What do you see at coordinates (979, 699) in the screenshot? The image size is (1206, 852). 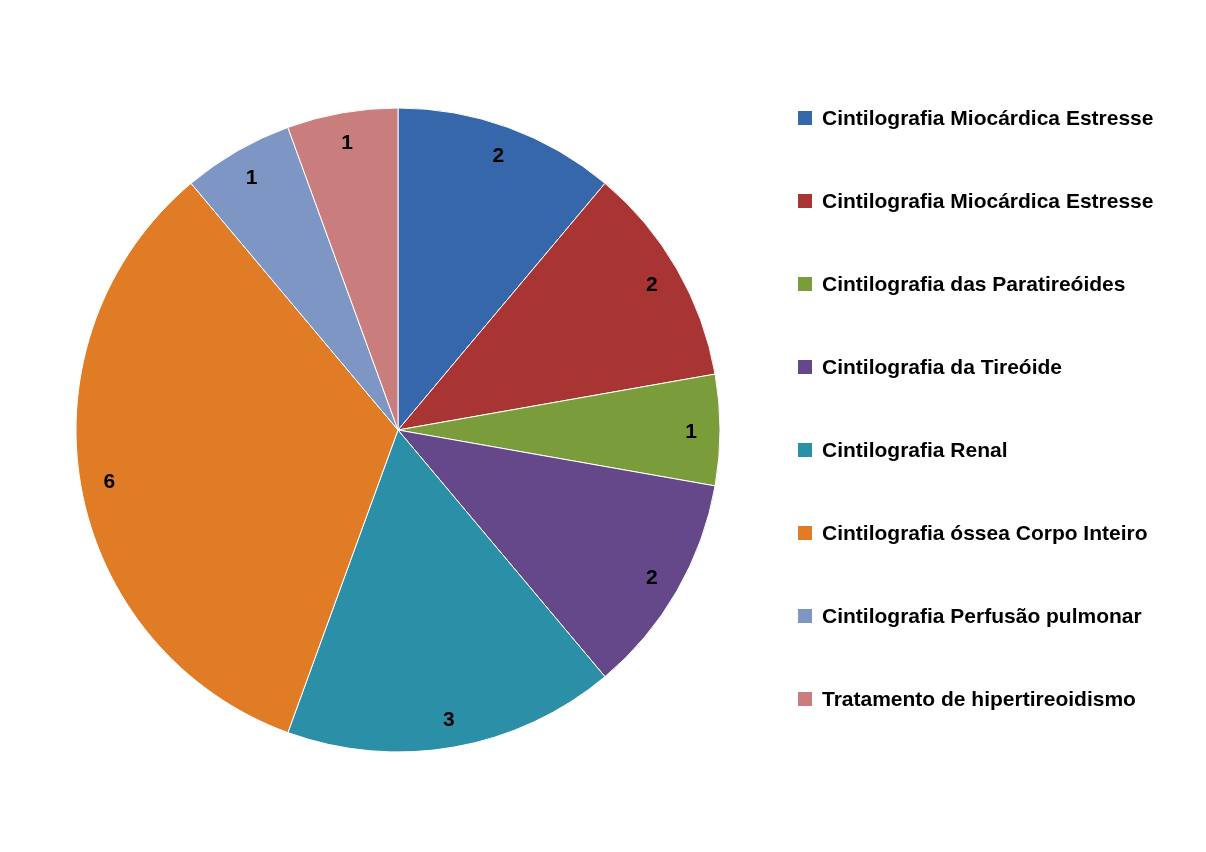 I see `legend-label: Tratamento de hipertireoidismo` at bounding box center [979, 699].